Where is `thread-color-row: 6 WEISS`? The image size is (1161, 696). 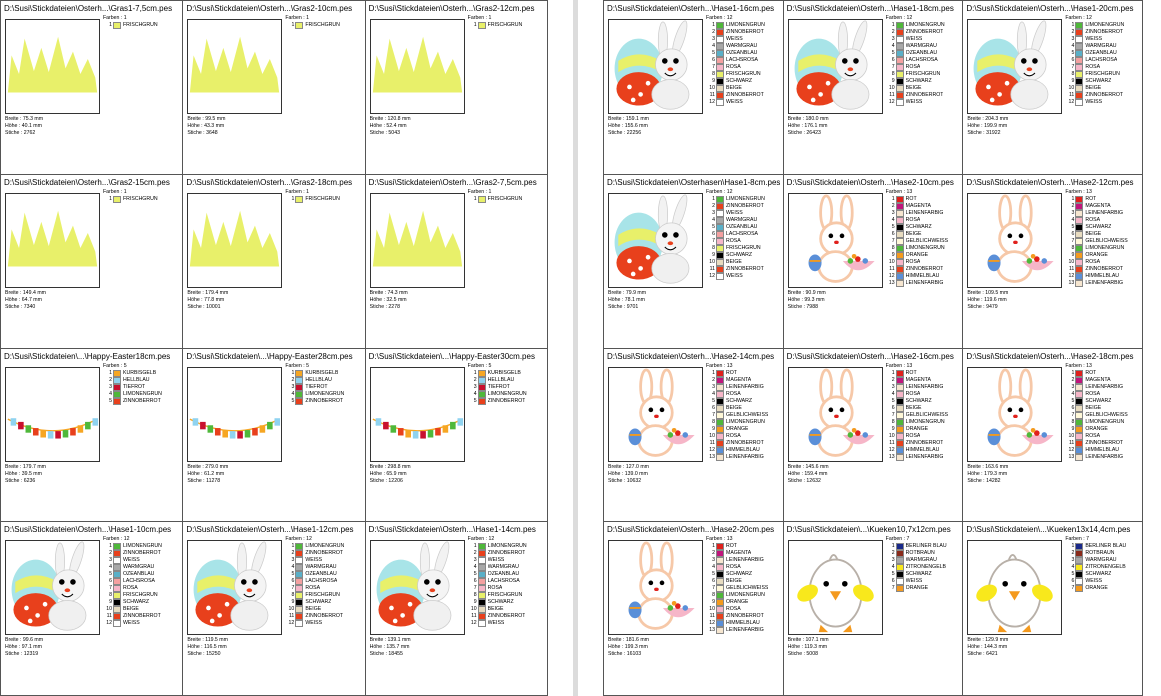 thread-color-row: 6 WEISS is located at coordinates (923, 582).